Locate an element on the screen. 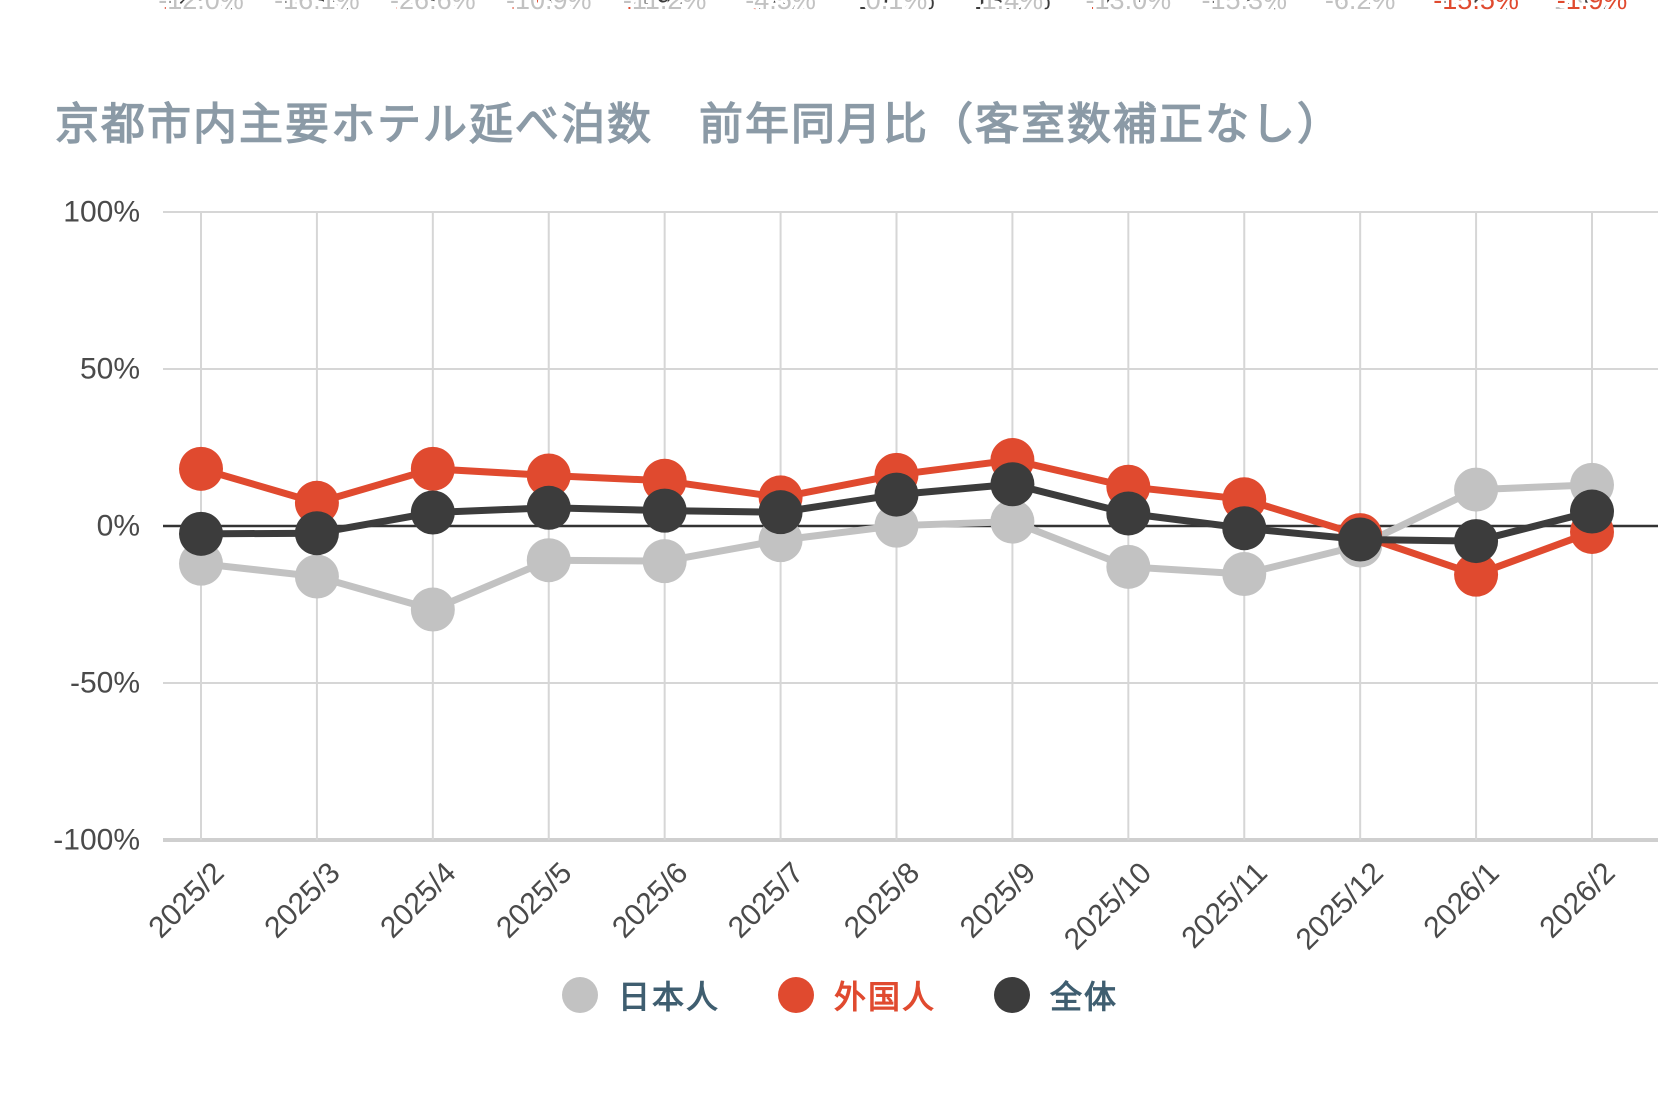 Image resolution: width=1680 pixels, height=1120 pixels. data-point-日本人-2026/1 is located at coordinates (1476, 489).